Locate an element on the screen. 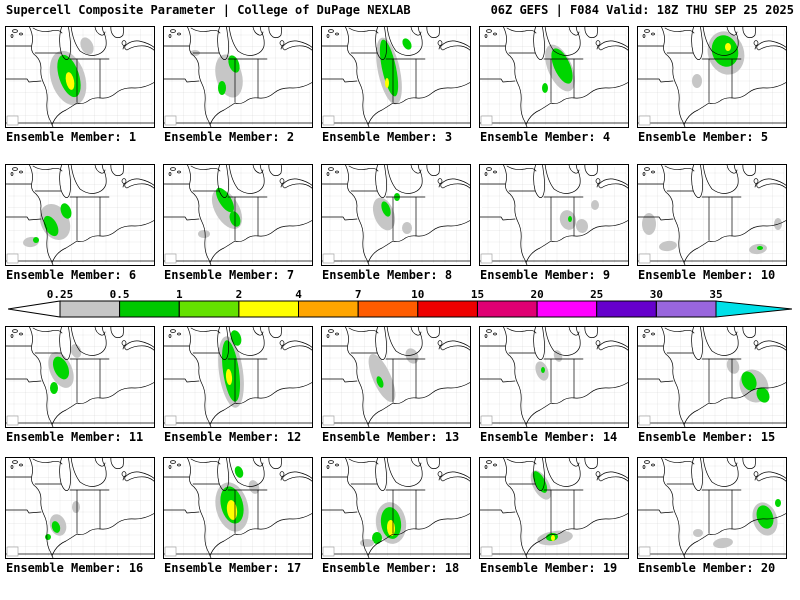 This screenshot has width=800, height=600. ensemble-member-label: Ensemble Member: 16 is located at coordinates (75, 568).